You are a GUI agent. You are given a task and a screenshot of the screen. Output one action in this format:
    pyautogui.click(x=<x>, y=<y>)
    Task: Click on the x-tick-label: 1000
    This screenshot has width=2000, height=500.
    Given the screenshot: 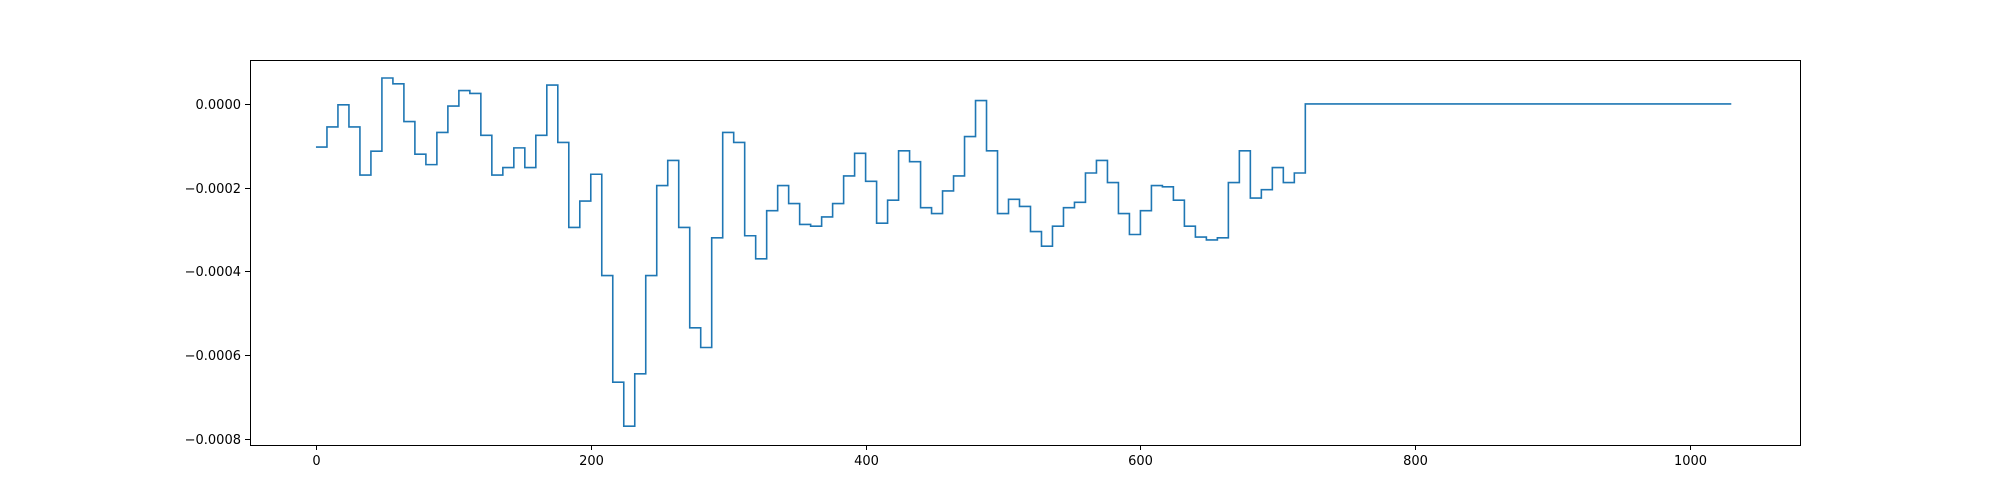 What is the action you would take?
    pyautogui.click(x=1690, y=461)
    